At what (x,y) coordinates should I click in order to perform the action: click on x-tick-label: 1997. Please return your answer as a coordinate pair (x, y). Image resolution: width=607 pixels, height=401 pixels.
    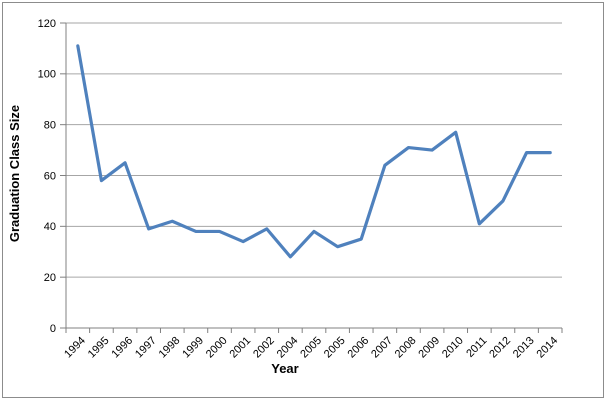
    Looking at the image, I should click on (146, 348).